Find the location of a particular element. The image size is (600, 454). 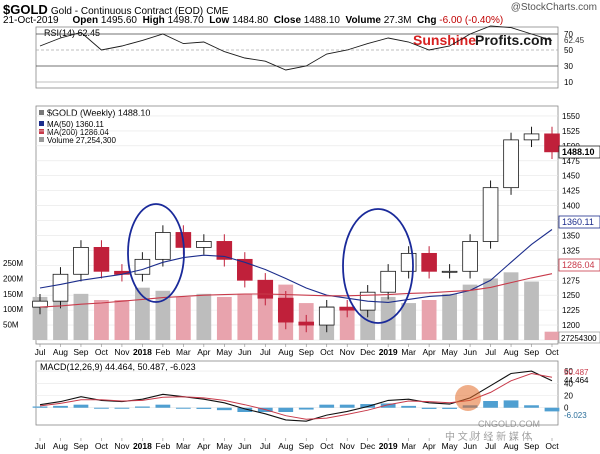

price-tick-label: 1200 is located at coordinates (571, 325).